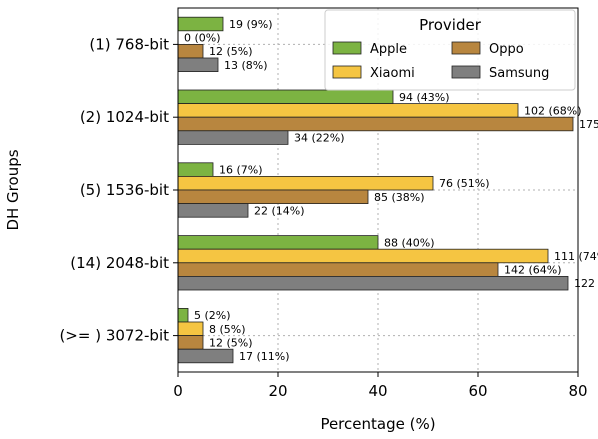 This screenshot has width=598, height=439. I want to click on y-tick-label: (2) 1024-bit, so click(124, 117).